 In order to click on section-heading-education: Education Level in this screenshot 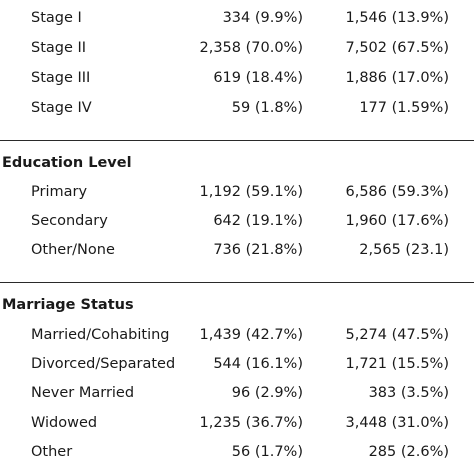, I will do `click(67, 163)`.